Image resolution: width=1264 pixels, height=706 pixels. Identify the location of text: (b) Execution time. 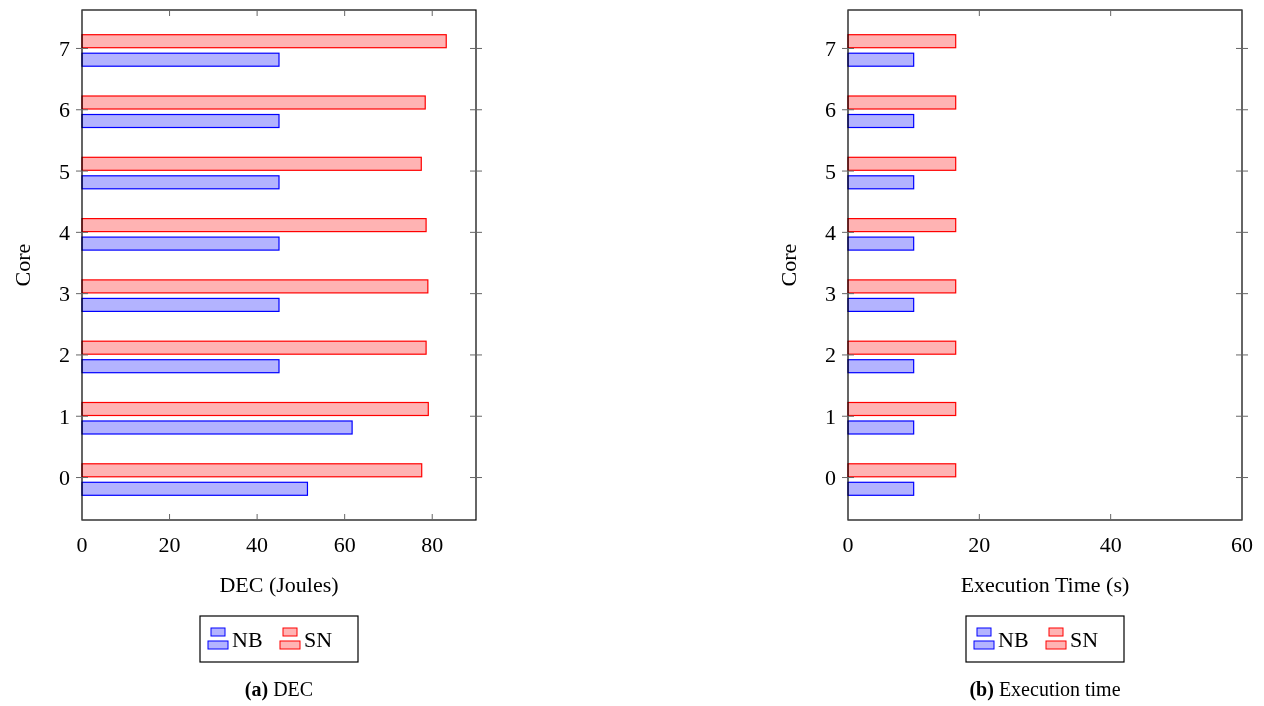
(1045, 689).